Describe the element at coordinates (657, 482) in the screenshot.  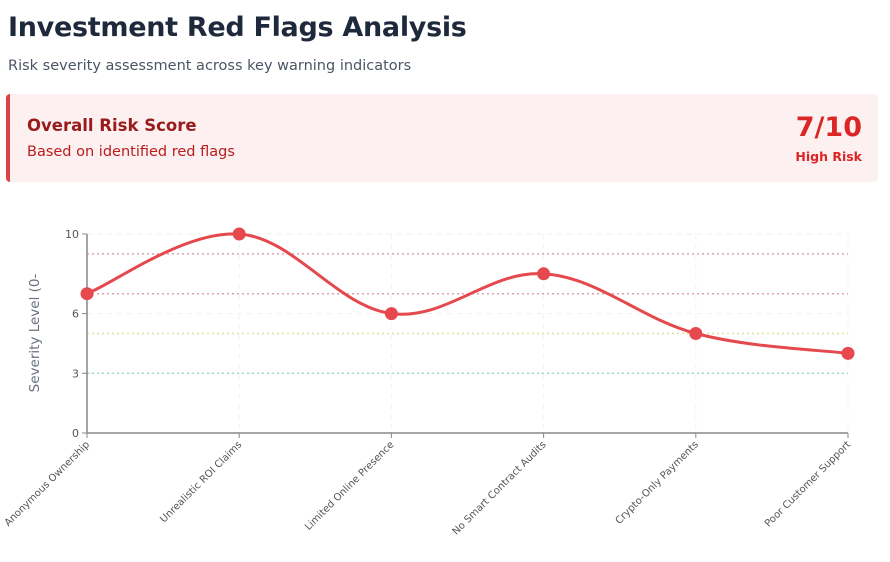
I see `x-tick-label: Crypto-Only Payments` at that location.